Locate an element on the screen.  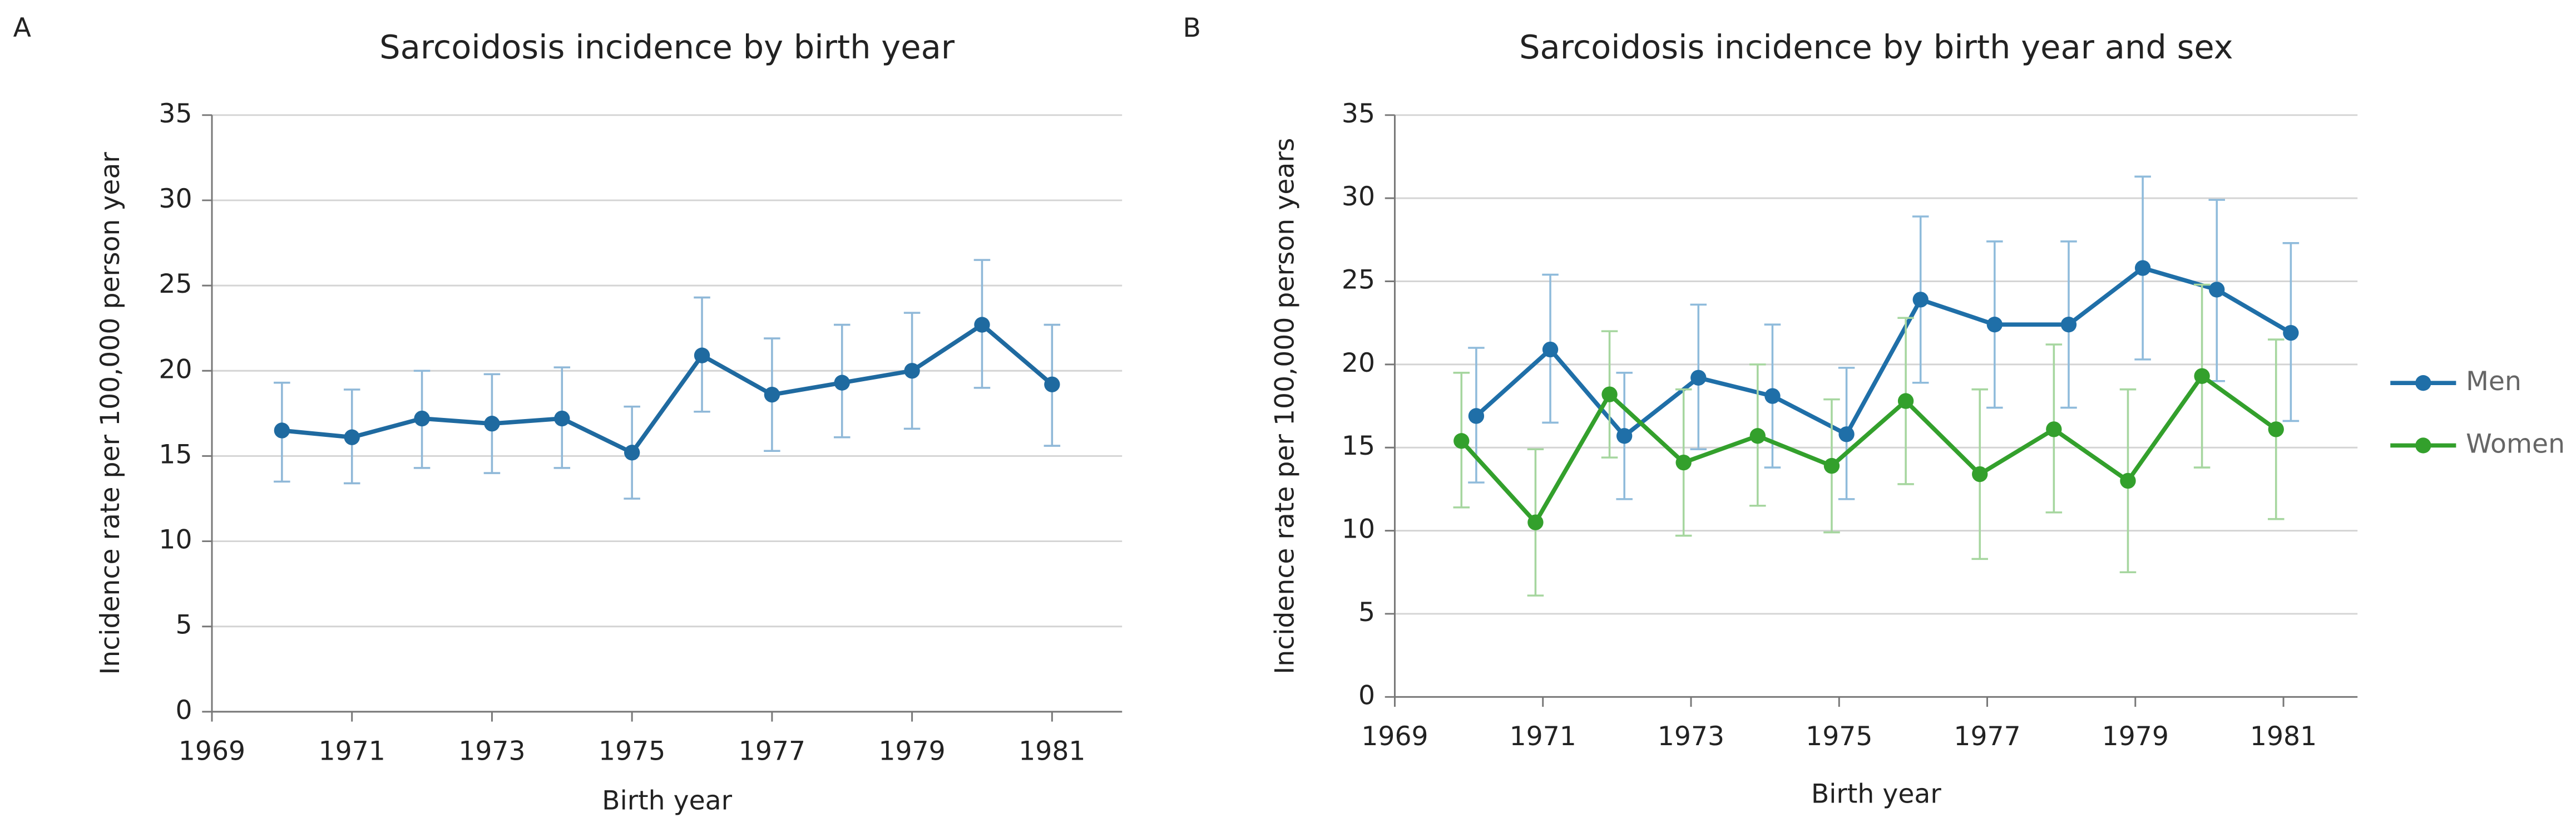
panel-label: A is located at coordinates (22, 28).